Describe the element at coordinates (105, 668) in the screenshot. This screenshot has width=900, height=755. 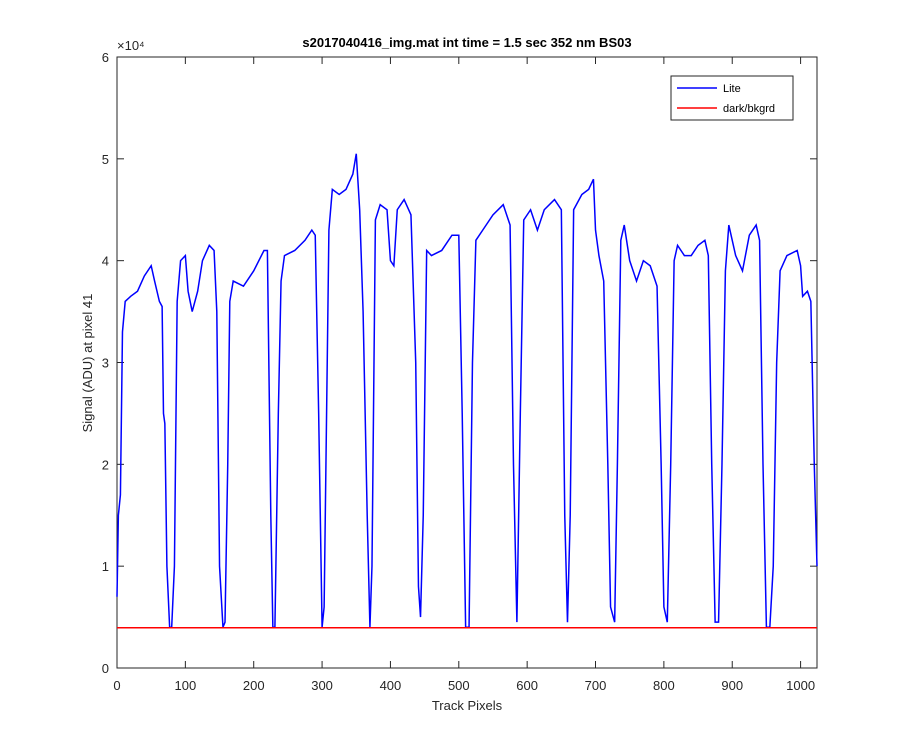
I see `y-tick-label: 0` at that location.